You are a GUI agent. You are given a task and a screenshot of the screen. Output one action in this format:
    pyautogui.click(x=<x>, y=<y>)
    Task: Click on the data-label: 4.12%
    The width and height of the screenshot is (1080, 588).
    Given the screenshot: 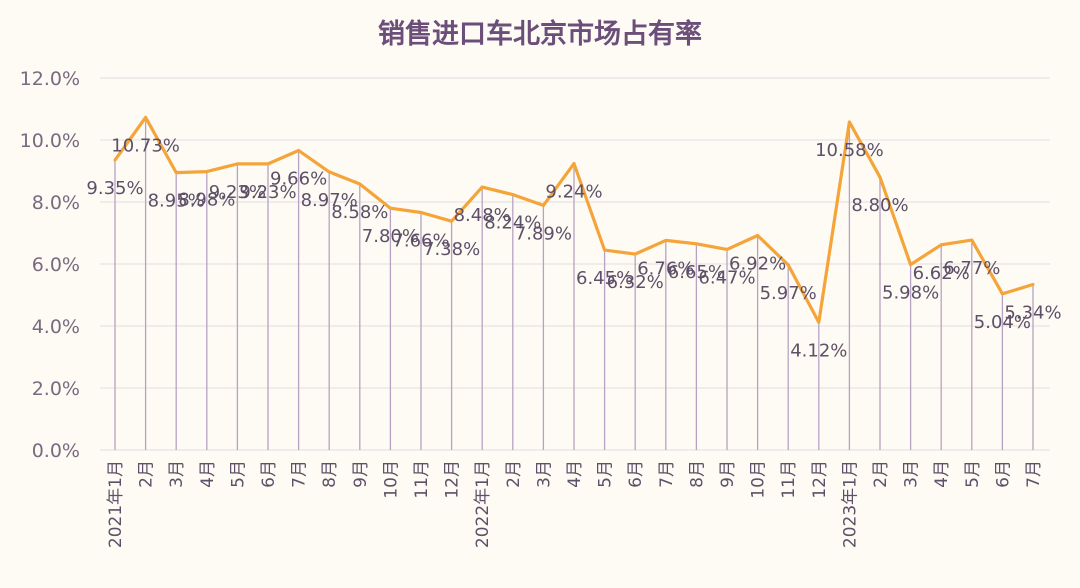 What is the action you would take?
    pyautogui.click(x=818, y=350)
    